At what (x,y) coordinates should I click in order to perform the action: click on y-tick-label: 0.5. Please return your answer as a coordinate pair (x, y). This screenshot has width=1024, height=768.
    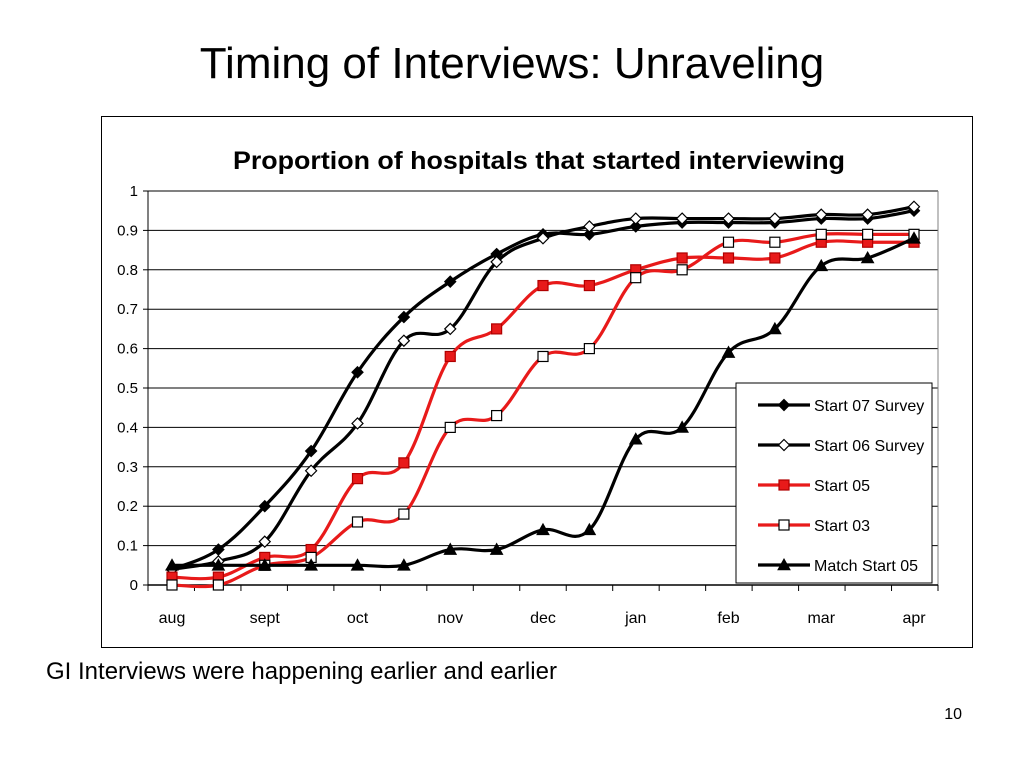
    Looking at the image, I should click on (127, 388).